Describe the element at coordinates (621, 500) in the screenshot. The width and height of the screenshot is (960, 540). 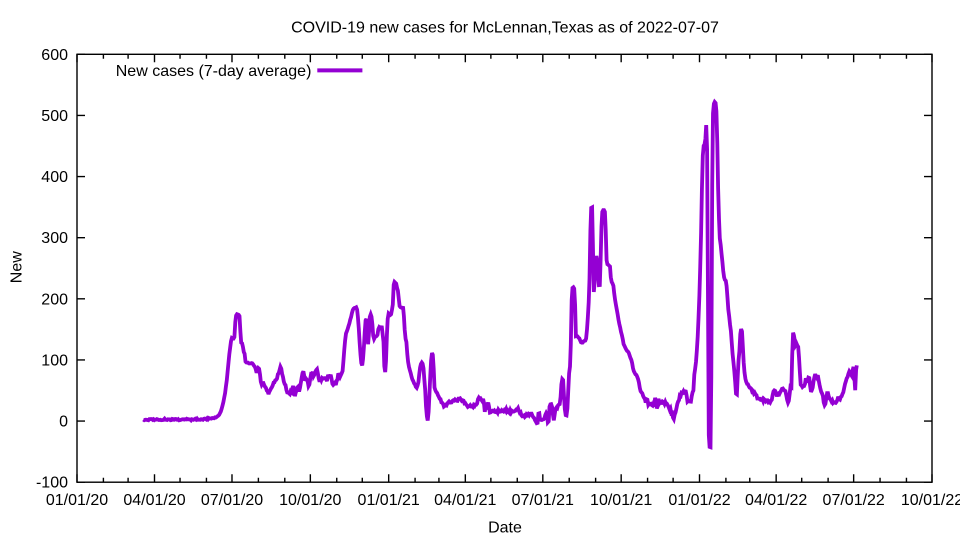
I see `svg-text: 10/01/21` at that location.